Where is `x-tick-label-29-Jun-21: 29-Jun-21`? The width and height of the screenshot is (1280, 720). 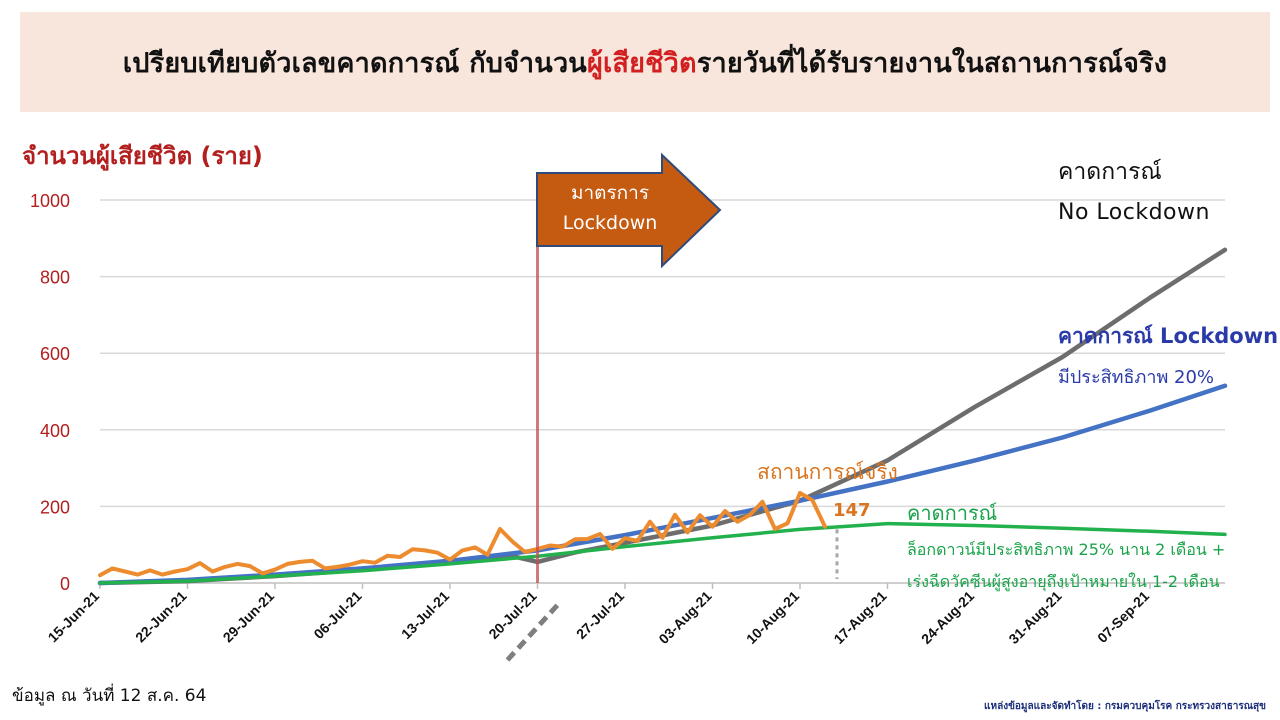
x-tick-label-29-Jun-21: 29-Jun-21 is located at coordinates (249, 617).